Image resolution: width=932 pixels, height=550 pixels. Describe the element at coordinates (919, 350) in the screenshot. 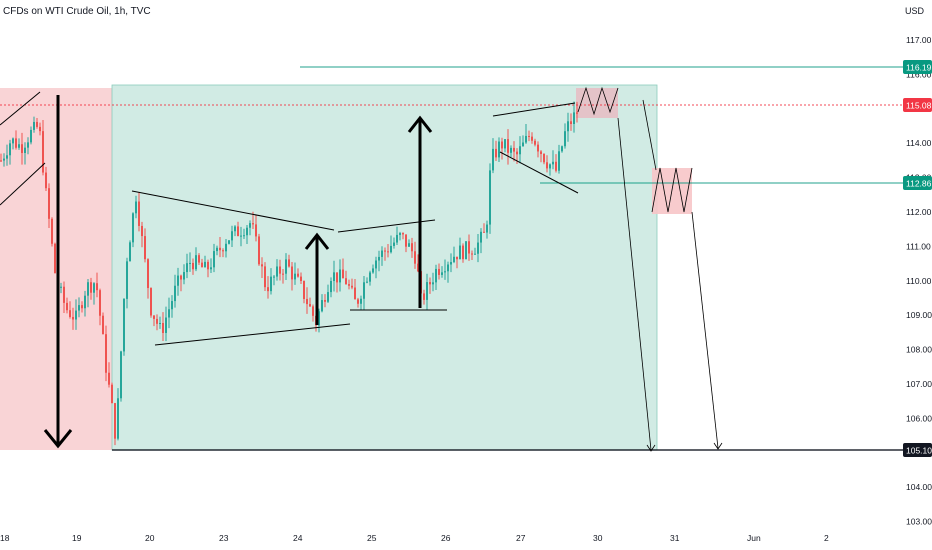

I see `y-tick-label: 108.00` at that location.